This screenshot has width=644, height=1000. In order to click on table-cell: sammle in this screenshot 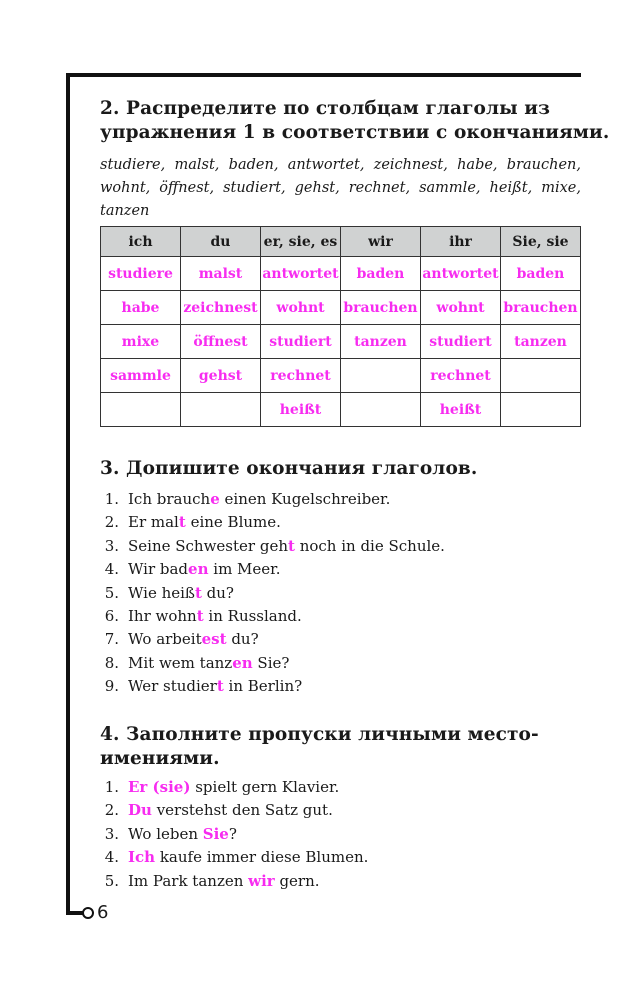, I will do `click(140, 375)`.